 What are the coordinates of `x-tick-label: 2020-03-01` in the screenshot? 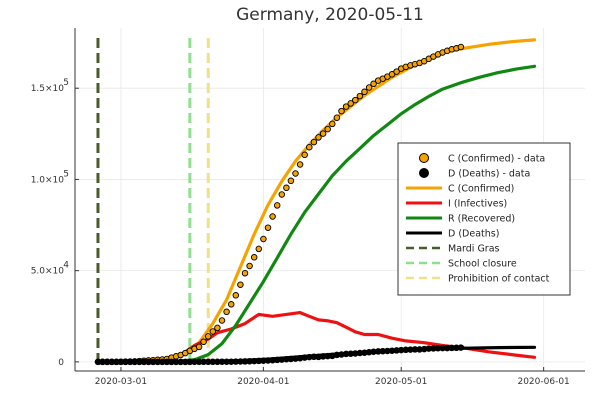 It's located at (121, 382).